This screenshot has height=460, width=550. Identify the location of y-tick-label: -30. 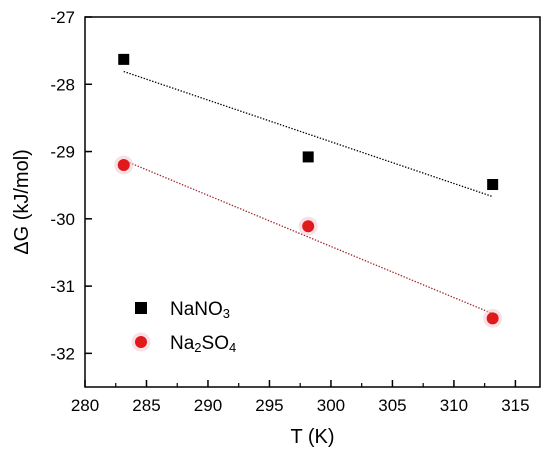
(62, 219).